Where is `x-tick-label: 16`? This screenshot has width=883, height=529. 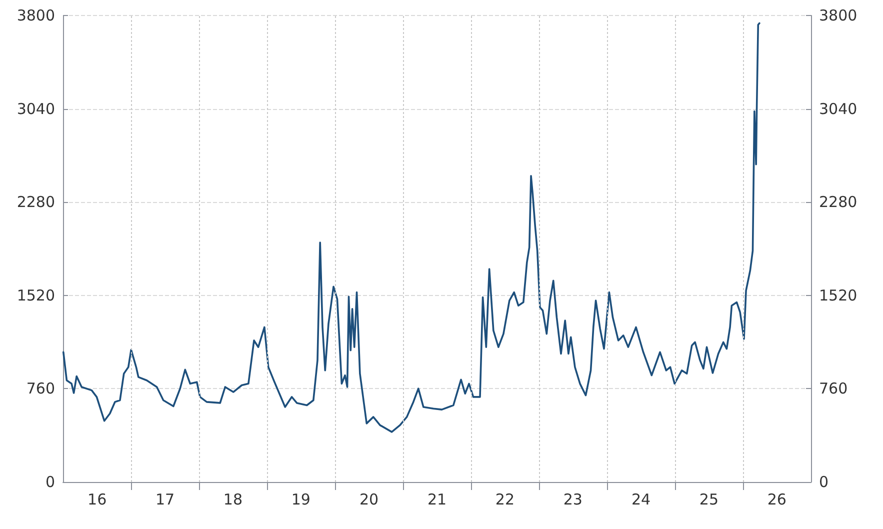
x-tick-label: 16 is located at coordinates (97, 499).